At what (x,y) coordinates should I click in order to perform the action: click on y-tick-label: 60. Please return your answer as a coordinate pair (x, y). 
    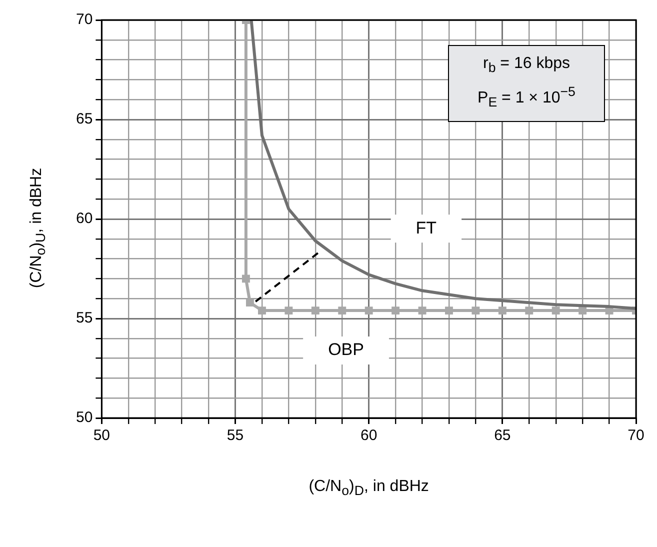
    Looking at the image, I should click on (84, 219).